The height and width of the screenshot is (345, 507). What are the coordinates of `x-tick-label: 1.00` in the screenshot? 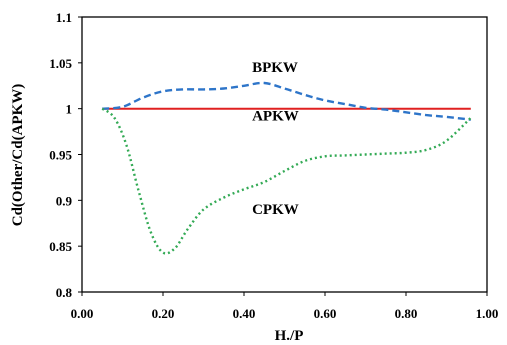 It's located at (487, 313).